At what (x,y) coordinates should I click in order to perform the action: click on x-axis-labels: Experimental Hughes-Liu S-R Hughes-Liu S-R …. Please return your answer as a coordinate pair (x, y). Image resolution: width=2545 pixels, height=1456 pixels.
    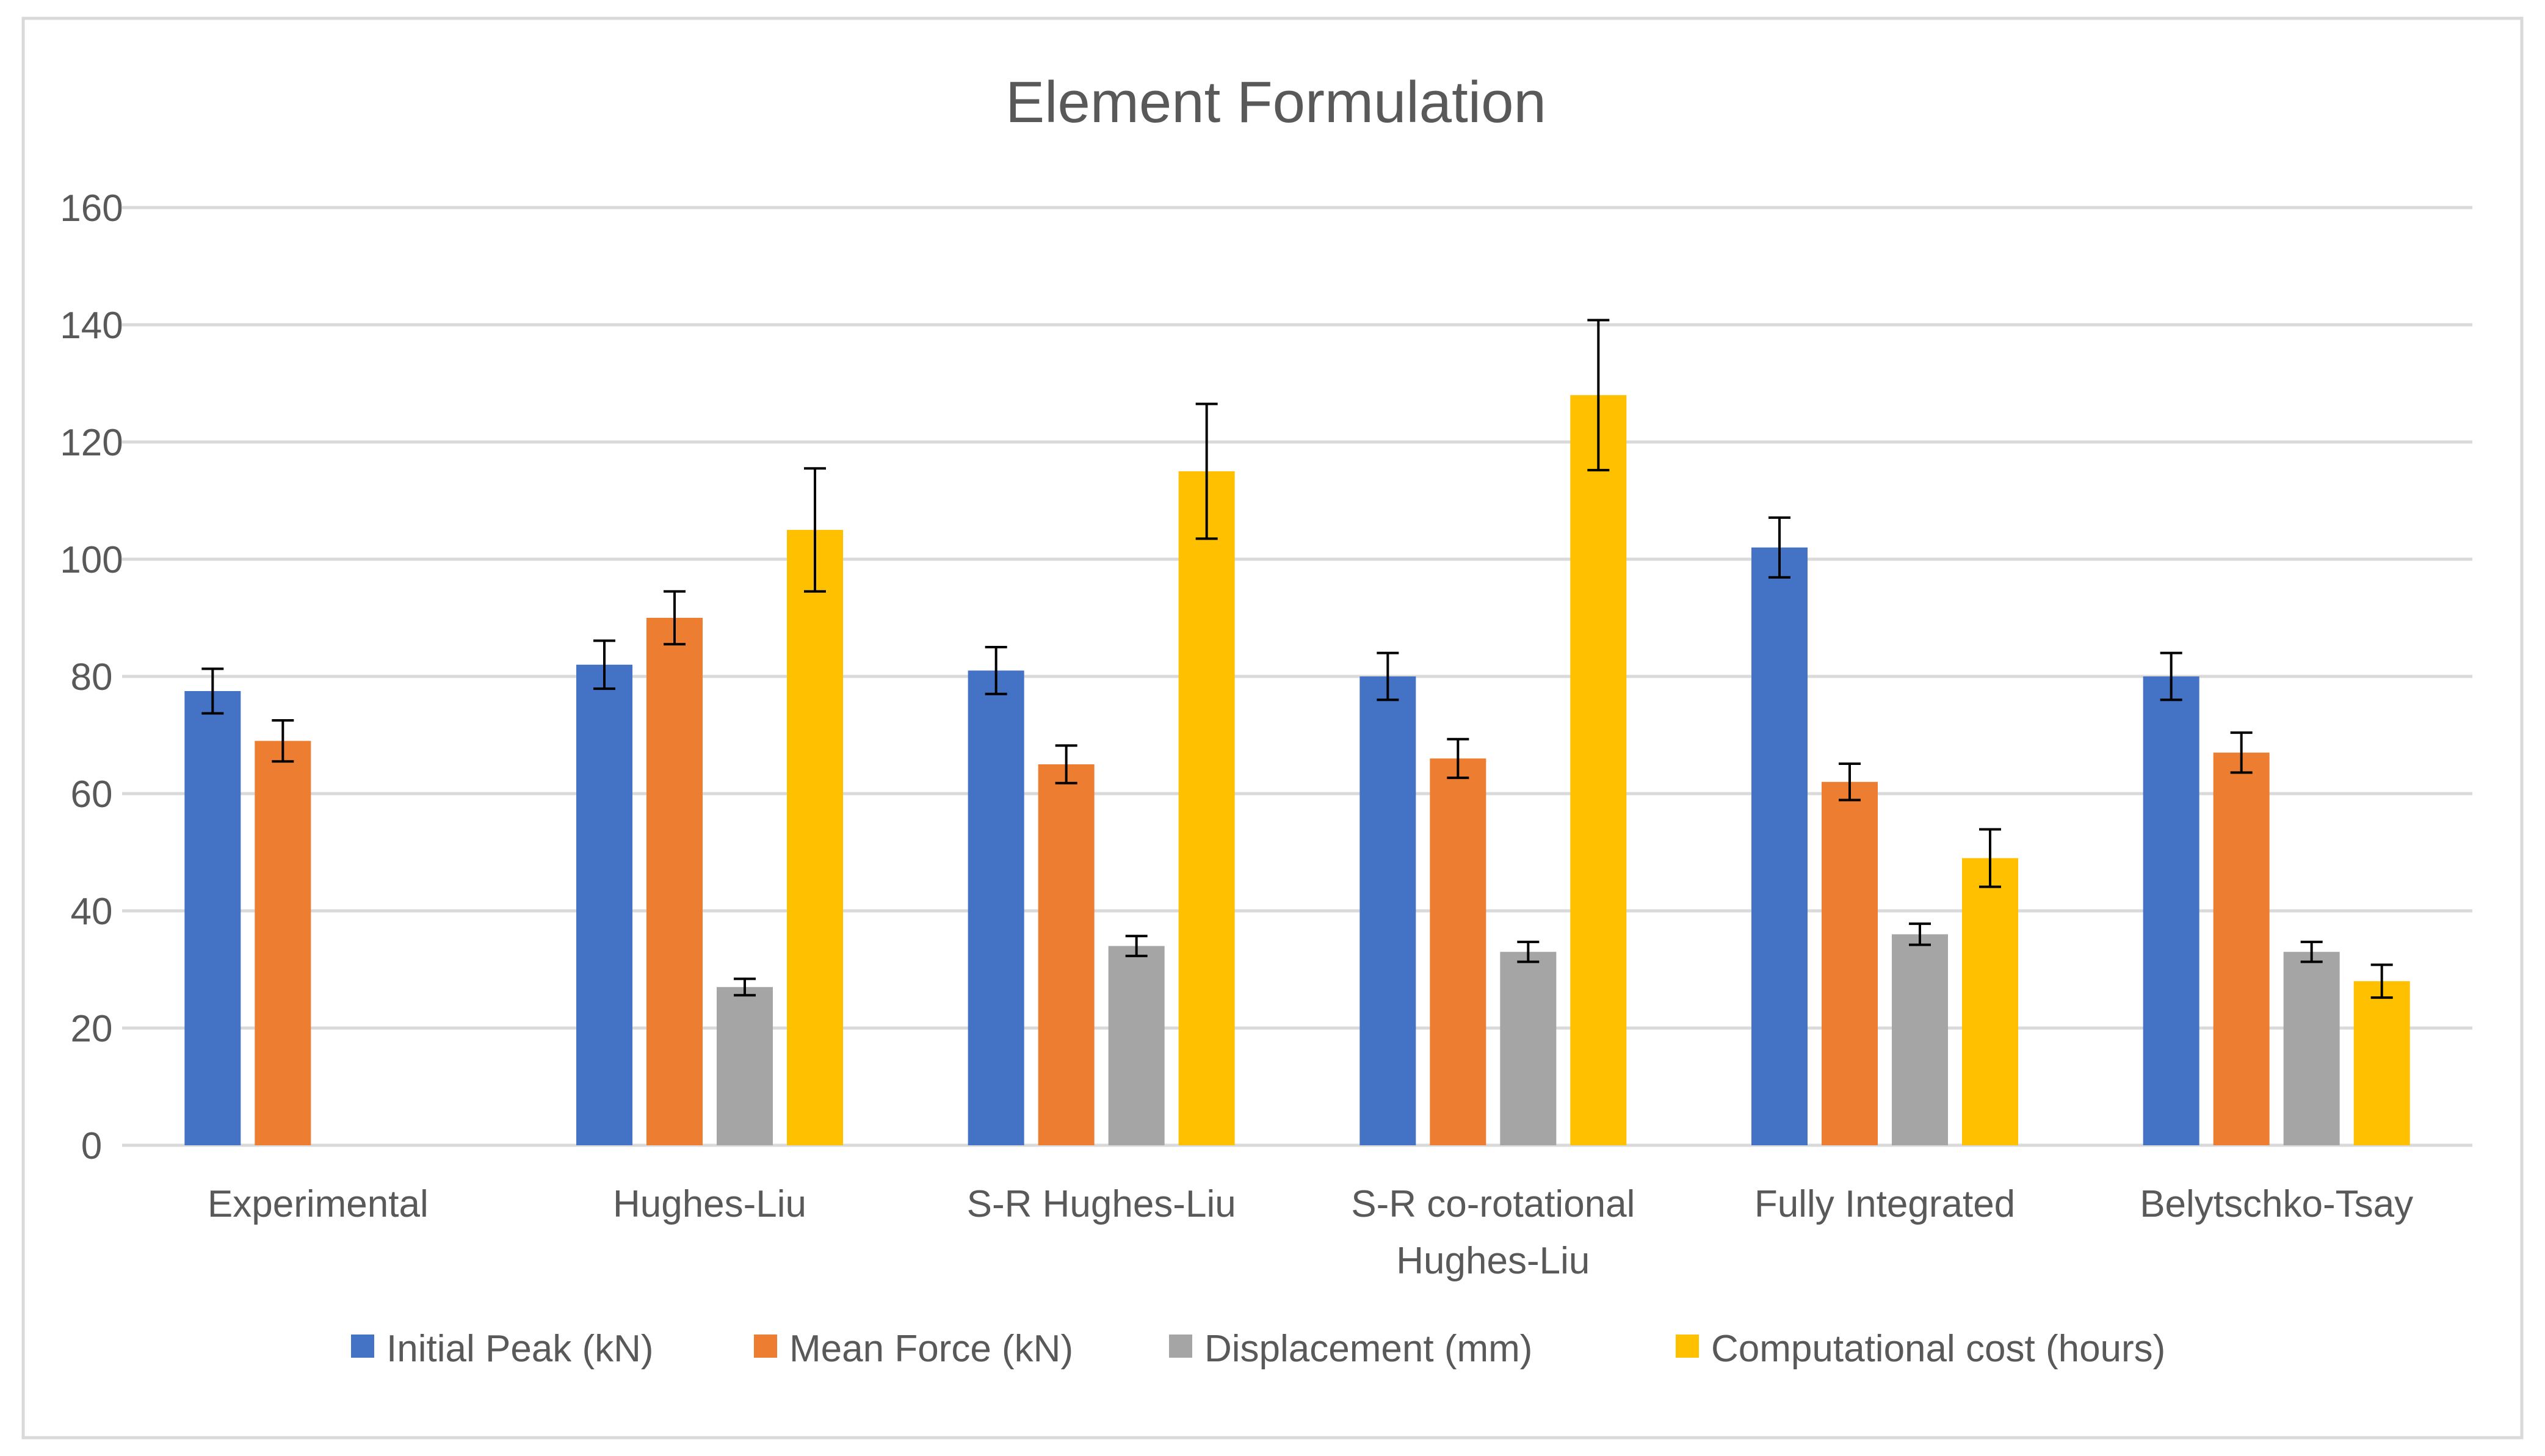
    Looking at the image, I should click on (1310, 1232).